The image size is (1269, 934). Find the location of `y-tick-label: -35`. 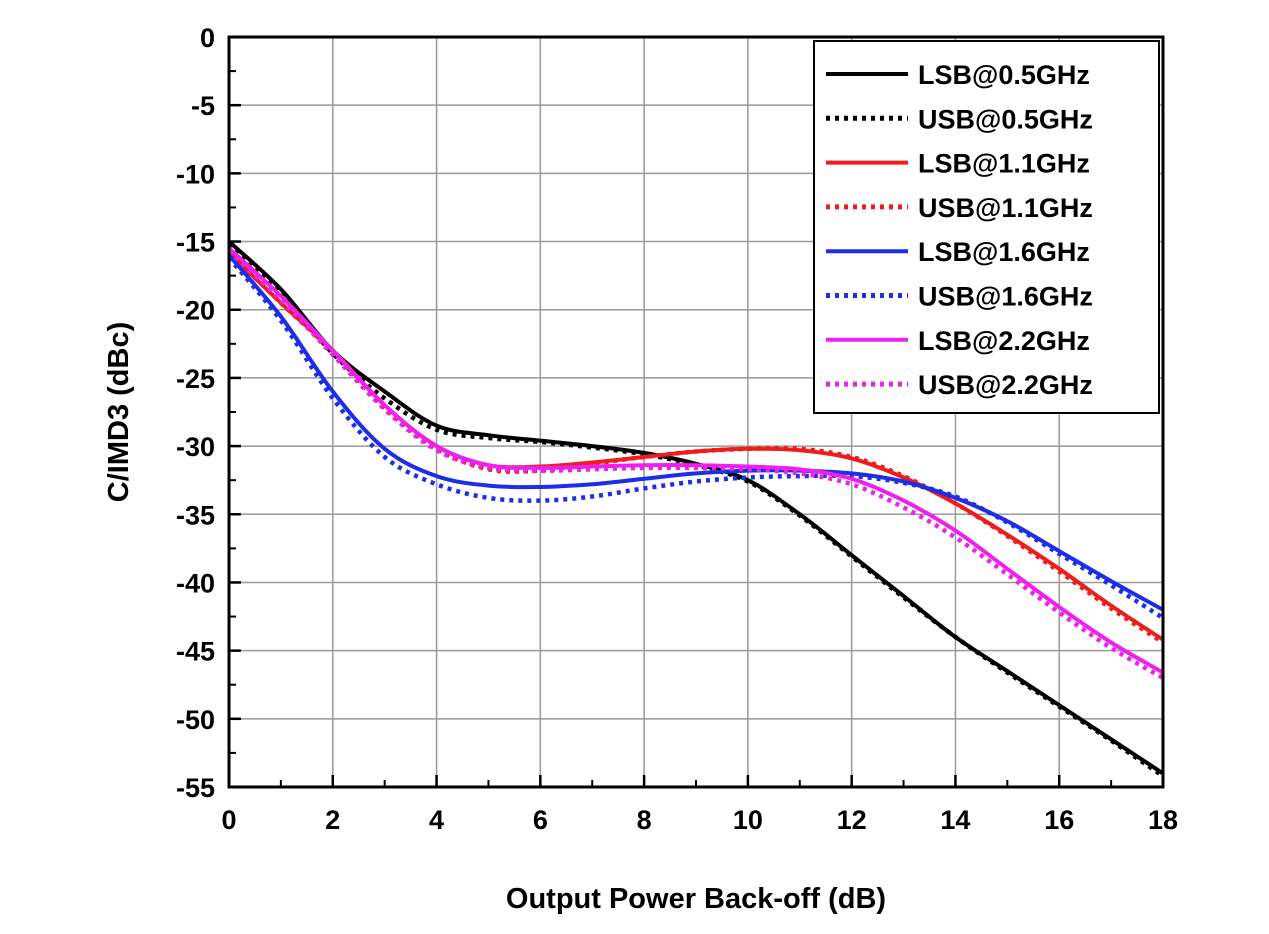

y-tick-label: -35 is located at coordinates (195, 515).